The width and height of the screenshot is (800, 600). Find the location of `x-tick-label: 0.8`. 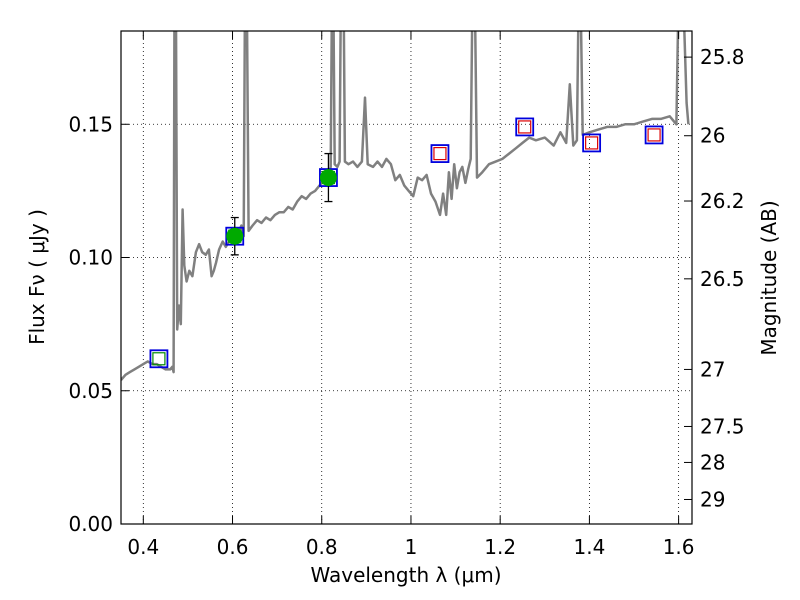

x-tick-label: 0.8 is located at coordinates (322, 547).